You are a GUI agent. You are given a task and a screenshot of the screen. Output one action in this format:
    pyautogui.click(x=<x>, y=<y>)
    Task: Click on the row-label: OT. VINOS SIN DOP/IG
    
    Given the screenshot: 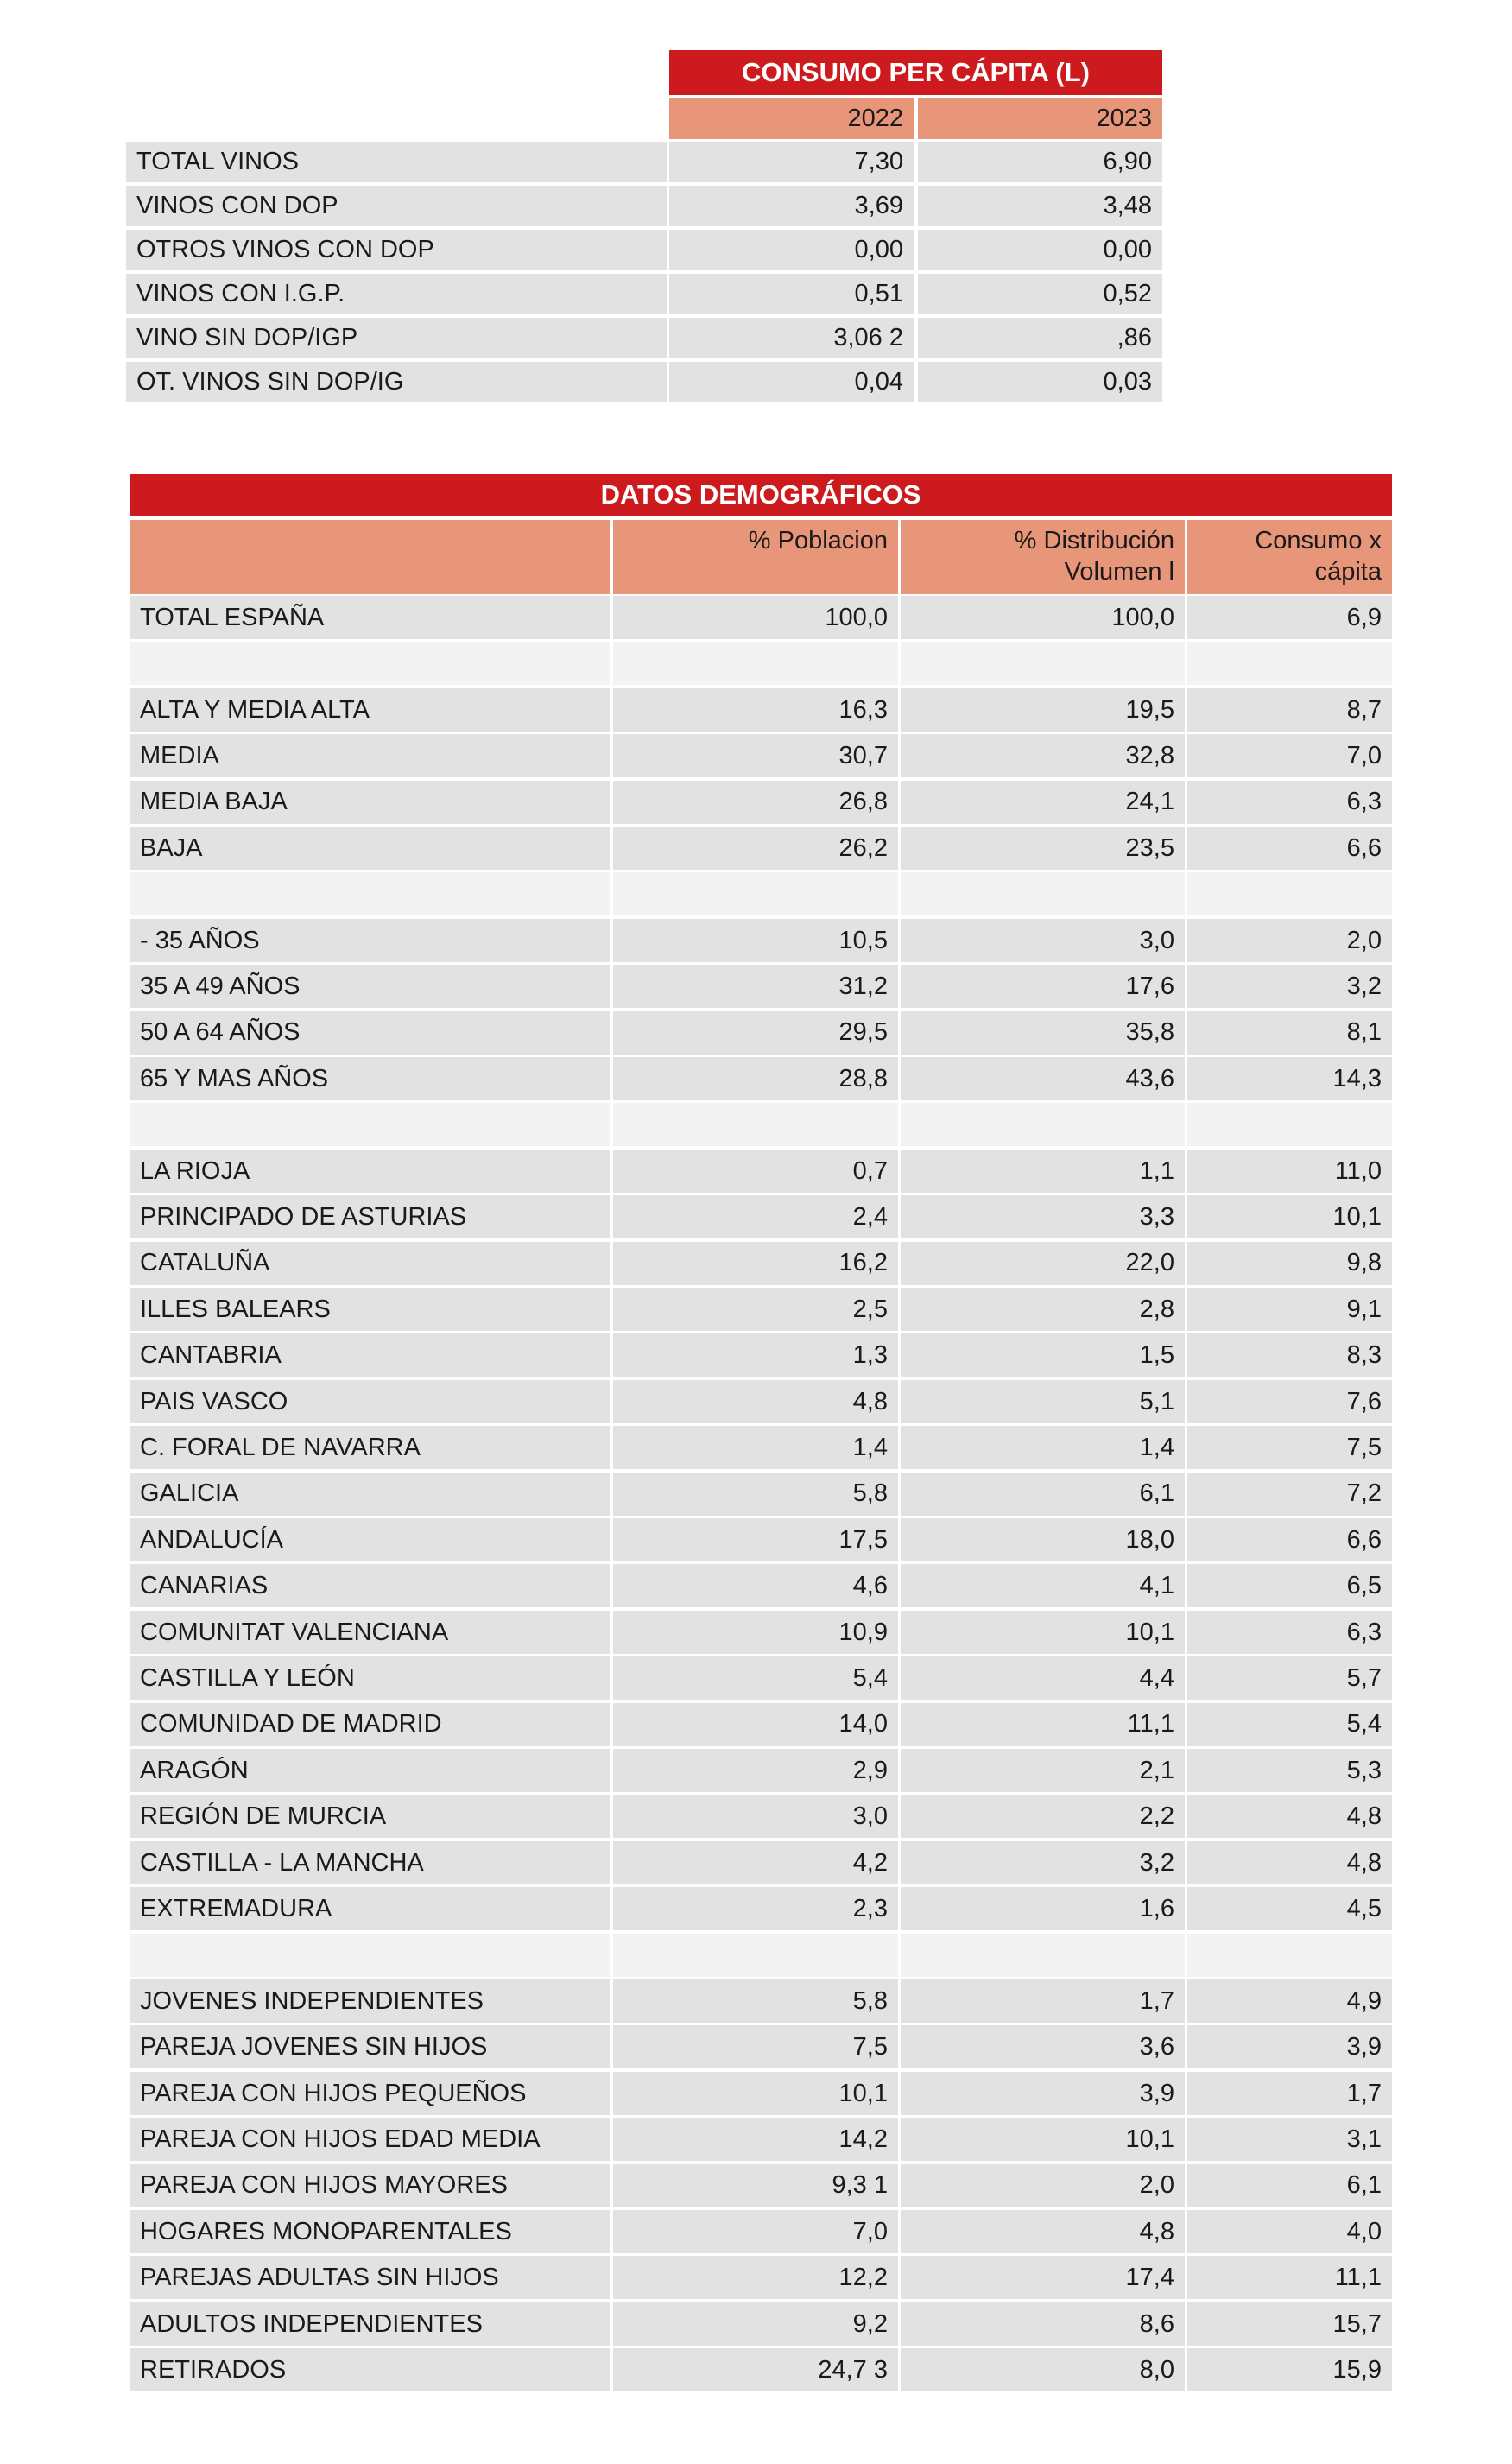 What is the action you would take?
    pyautogui.click(x=396, y=382)
    